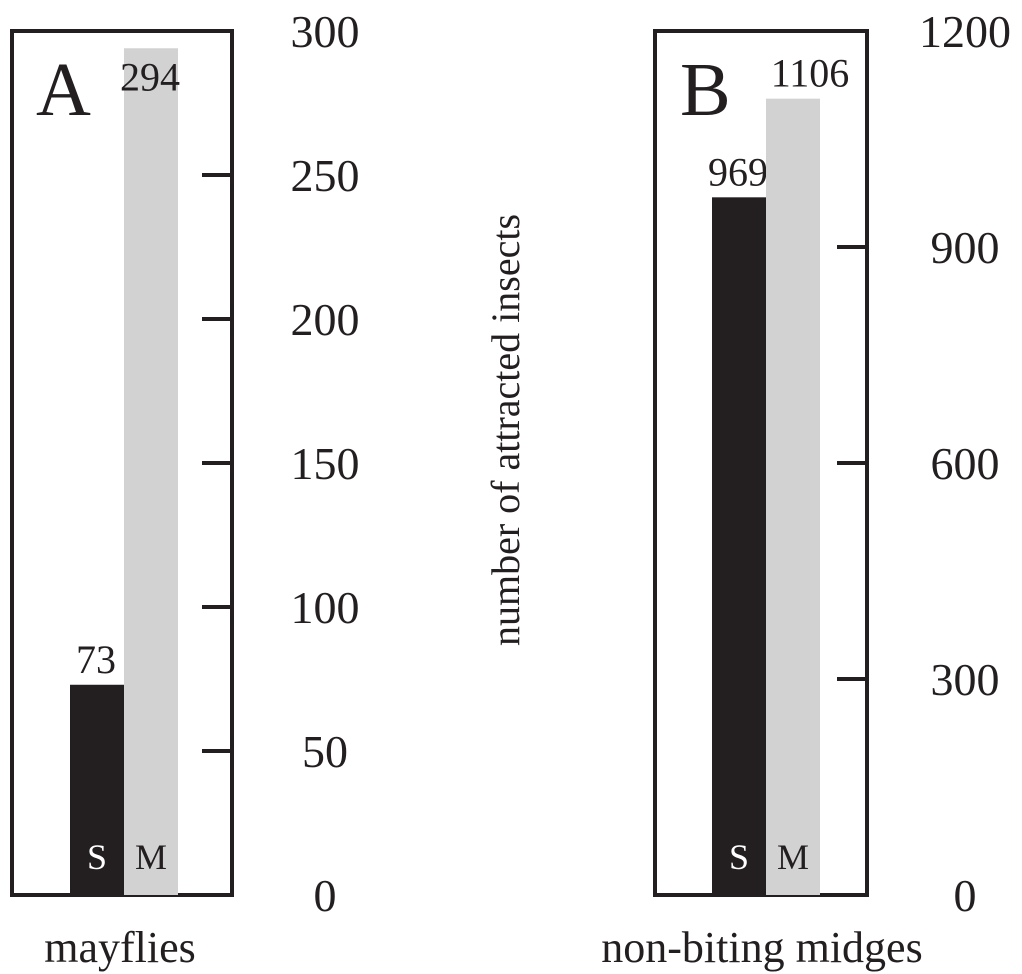 Image resolution: width=1022 pixels, height=974 pixels. I want to click on panel-a-ytick-label: 0, so click(325, 895).